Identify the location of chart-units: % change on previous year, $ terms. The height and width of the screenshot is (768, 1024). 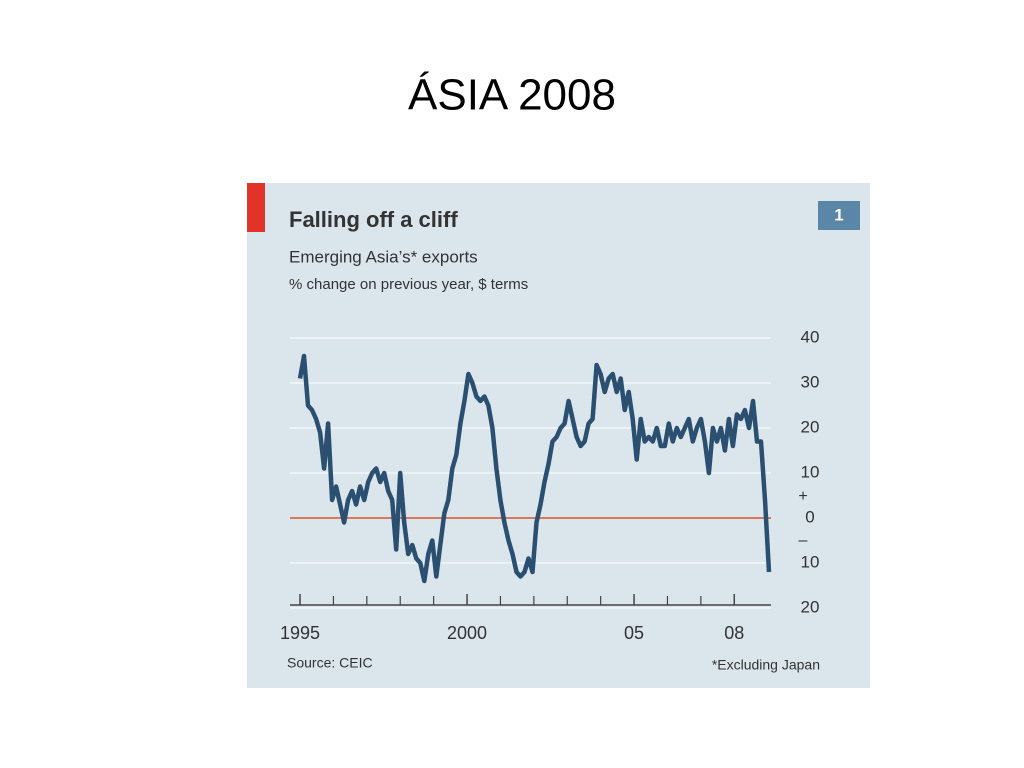
(408, 284).